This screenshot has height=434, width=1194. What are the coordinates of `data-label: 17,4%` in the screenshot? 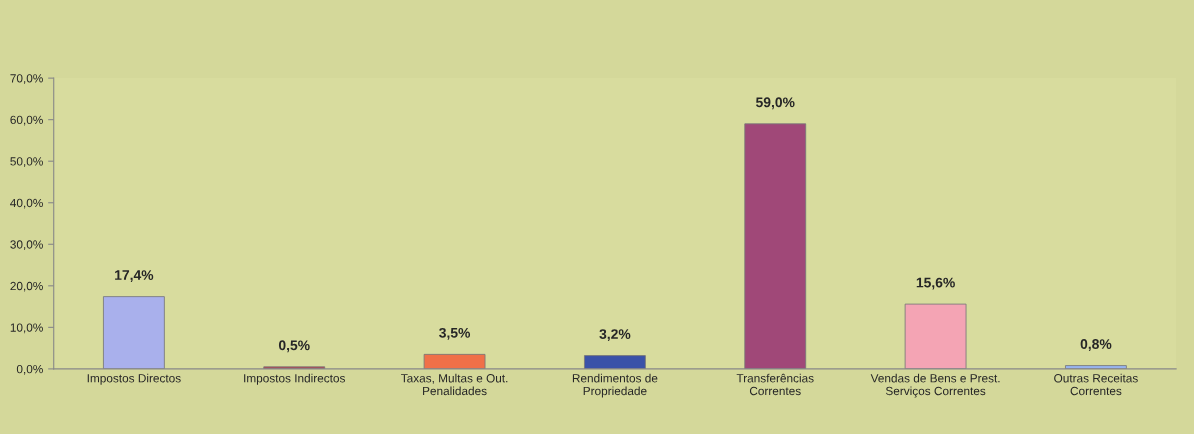 It's located at (134, 276).